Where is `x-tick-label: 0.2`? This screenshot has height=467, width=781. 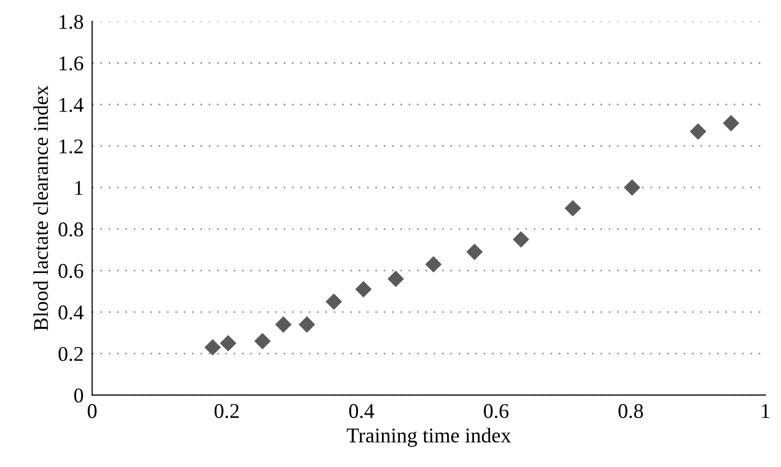 x-tick-label: 0.2 is located at coordinates (226, 411).